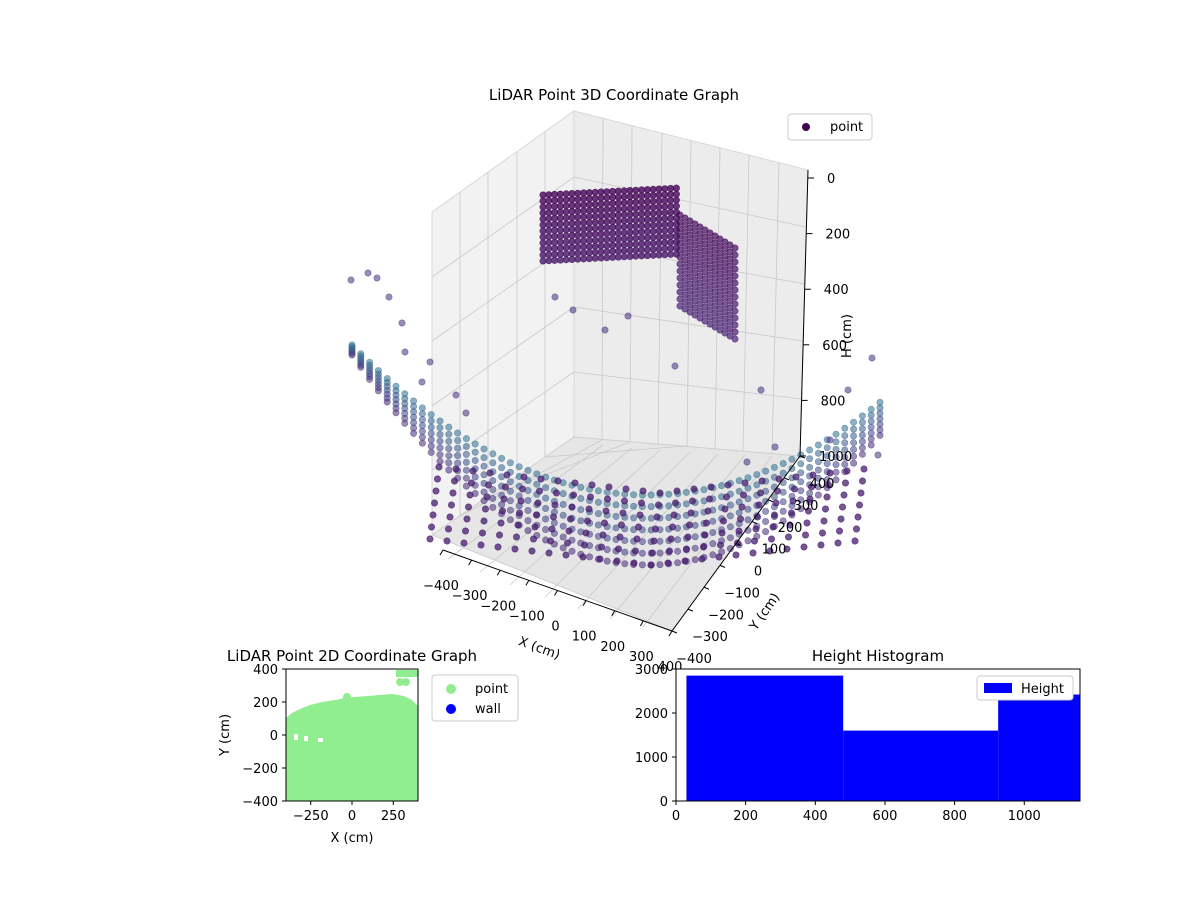  Describe the element at coordinates (274, 736) in the screenshot. I see `y-tick-label: 0` at that location.